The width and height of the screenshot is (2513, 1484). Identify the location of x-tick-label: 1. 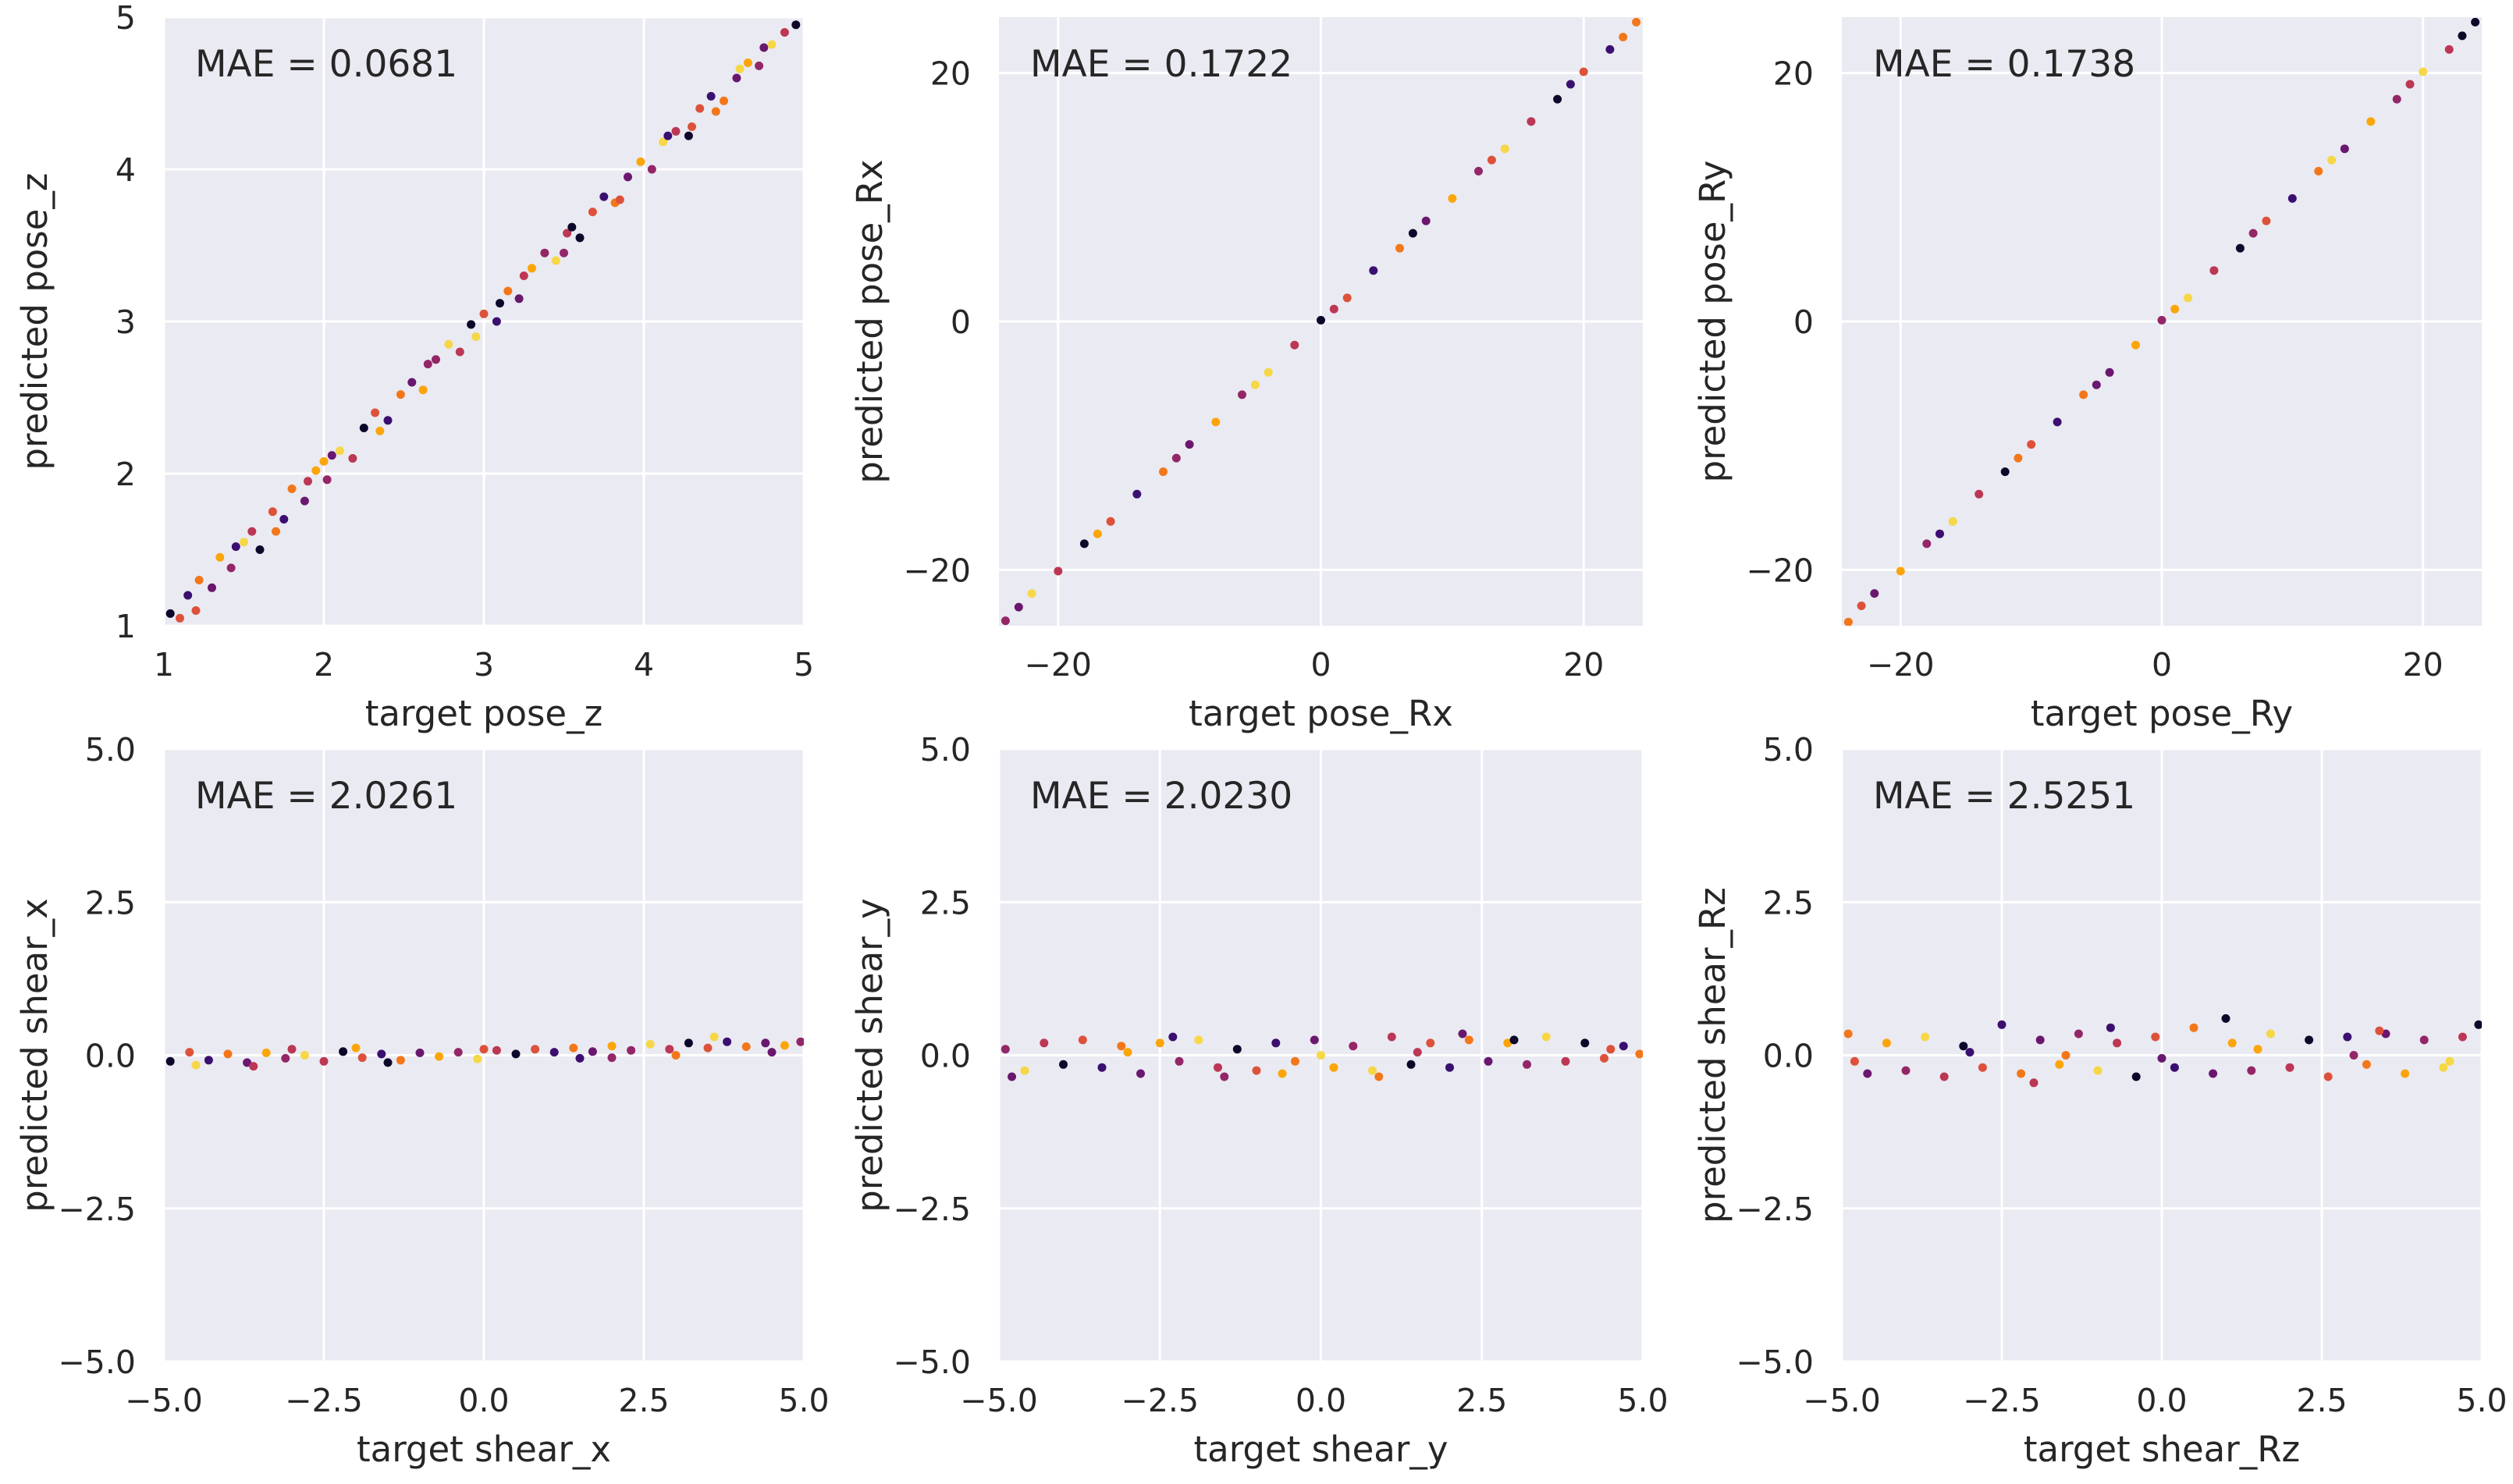
(164, 665).